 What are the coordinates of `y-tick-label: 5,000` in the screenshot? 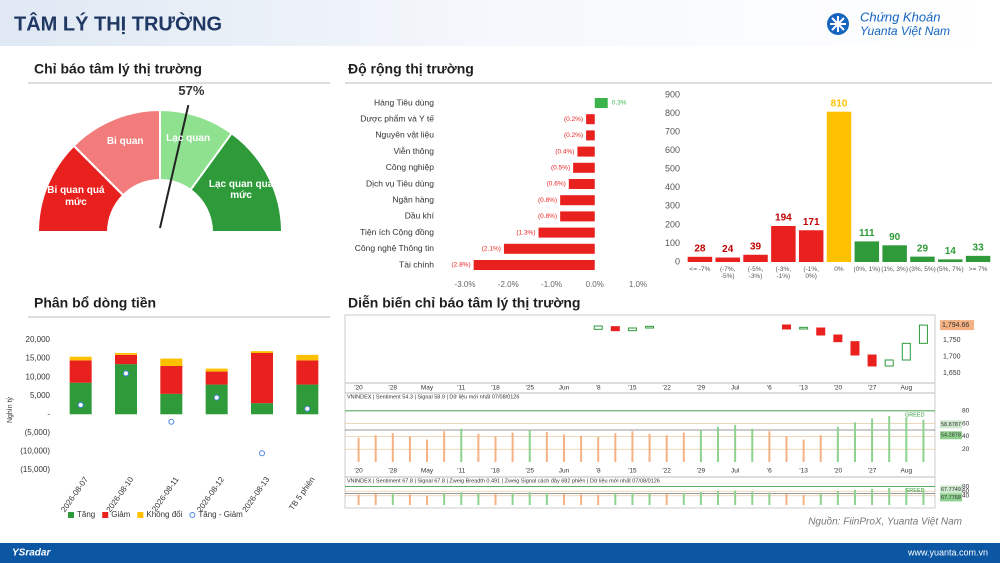 It's located at (40, 395).